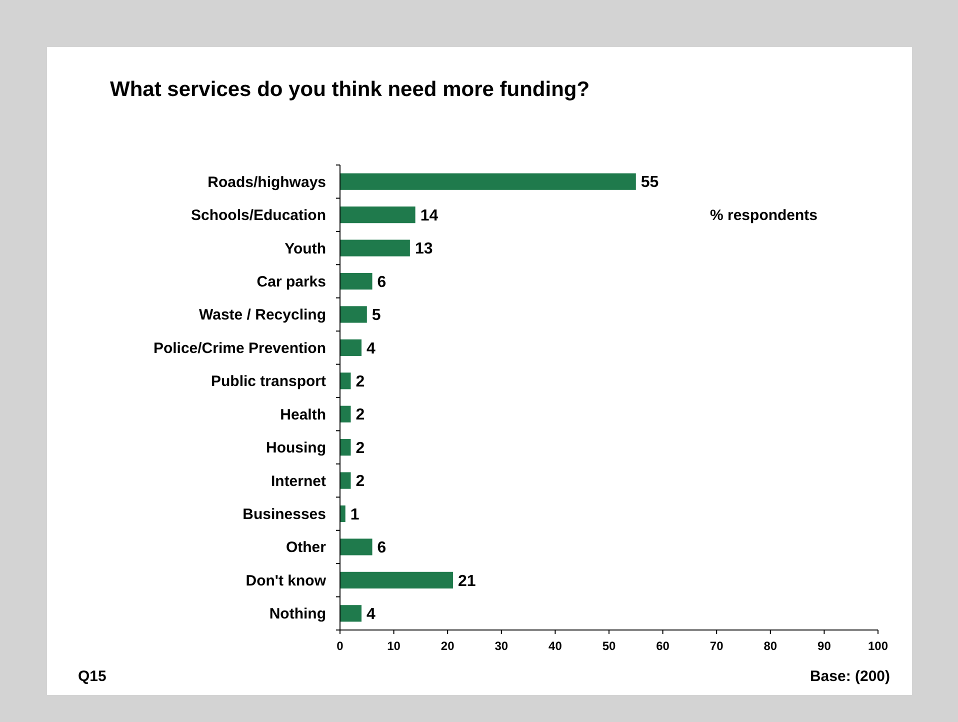  I want to click on data-label: 13, so click(423, 249).